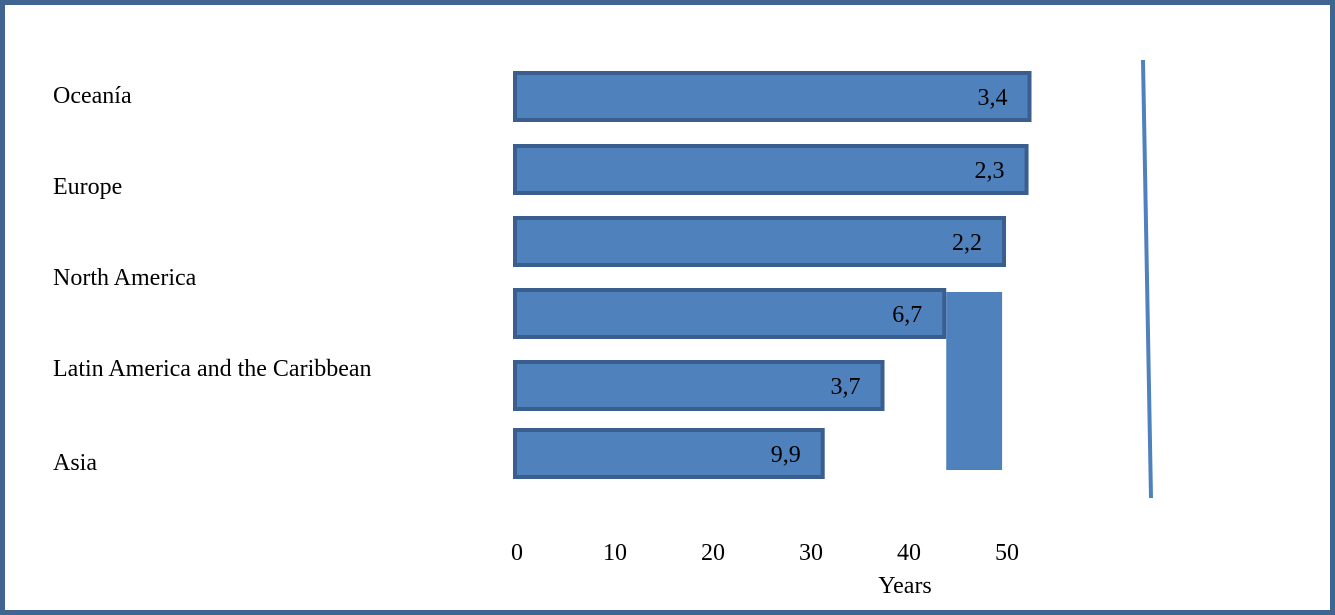 This screenshot has height=615, width=1335. I want to click on overlay-bar-group, so click(974, 381).